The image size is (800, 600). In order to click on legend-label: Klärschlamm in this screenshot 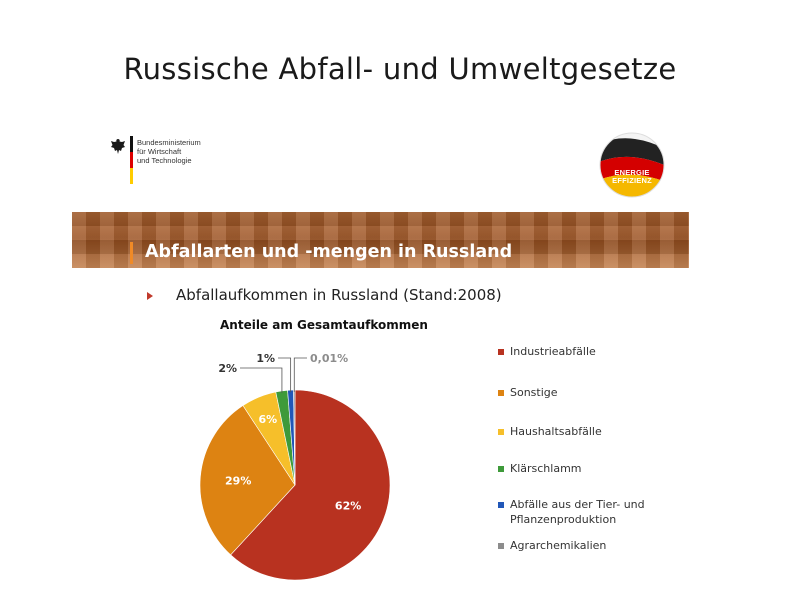, I will do `click(546, 468)`.